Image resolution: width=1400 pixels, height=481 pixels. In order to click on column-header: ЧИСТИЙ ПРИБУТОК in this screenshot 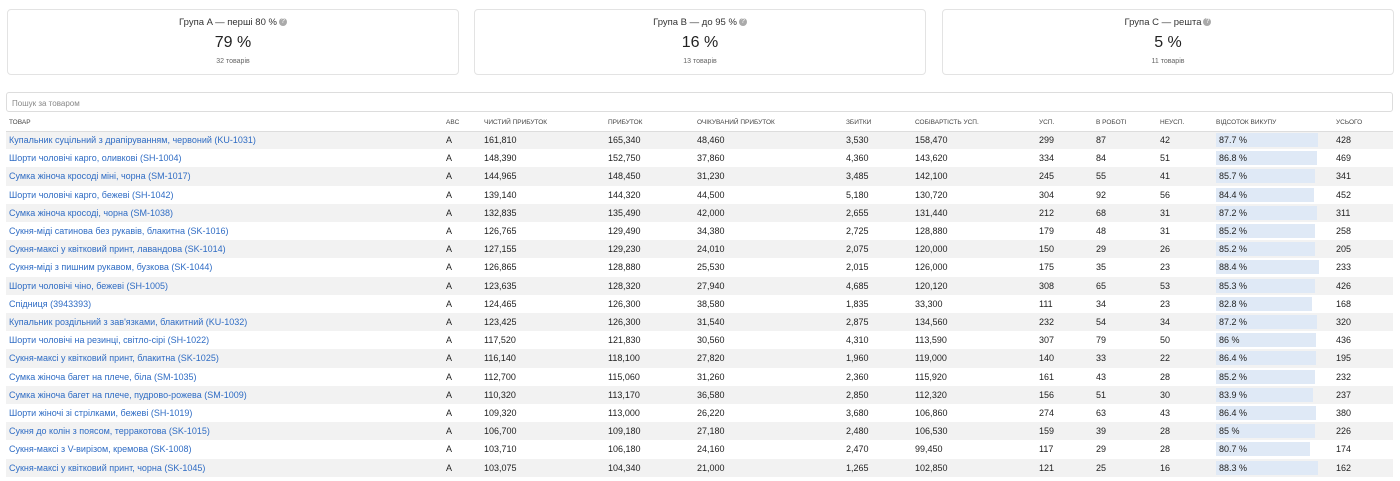, I will do `click(516, 122)`.